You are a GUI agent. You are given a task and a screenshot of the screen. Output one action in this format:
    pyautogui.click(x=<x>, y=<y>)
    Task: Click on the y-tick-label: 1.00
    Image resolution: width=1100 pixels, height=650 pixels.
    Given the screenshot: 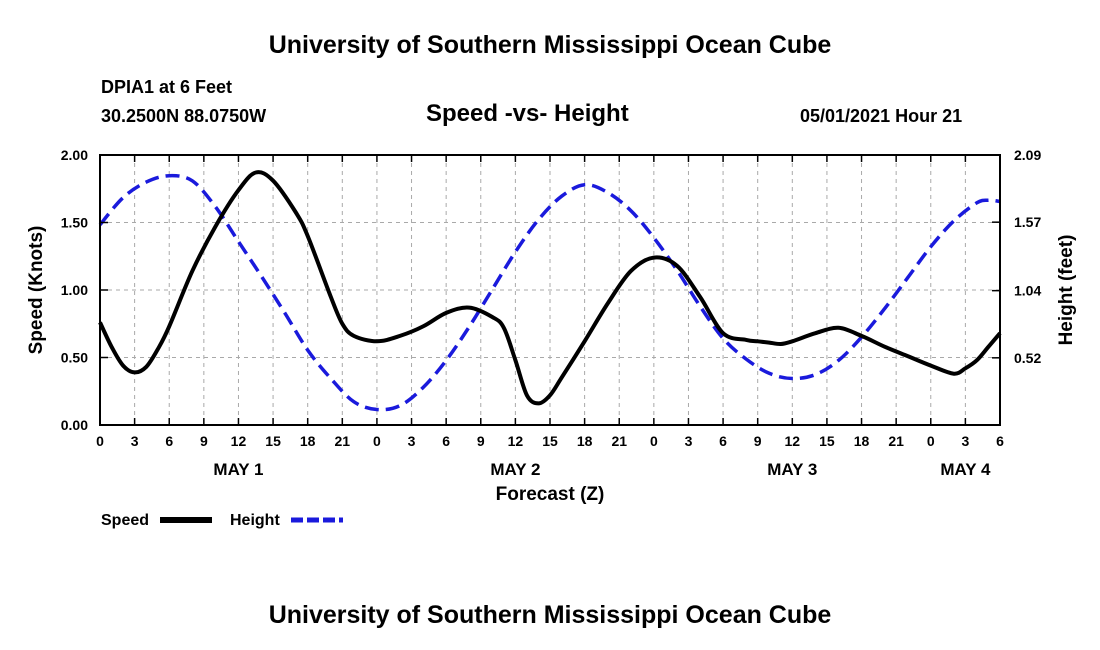 What is the action you would take?
    pyautogui.click(x=74, y=290)
    